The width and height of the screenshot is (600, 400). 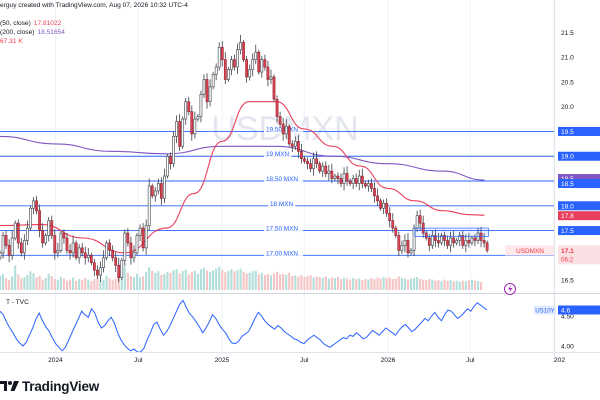 What do you see at coordinates (244, 326) in the screenshot?
I see `us10y-line` at bounding box center [244, 326].